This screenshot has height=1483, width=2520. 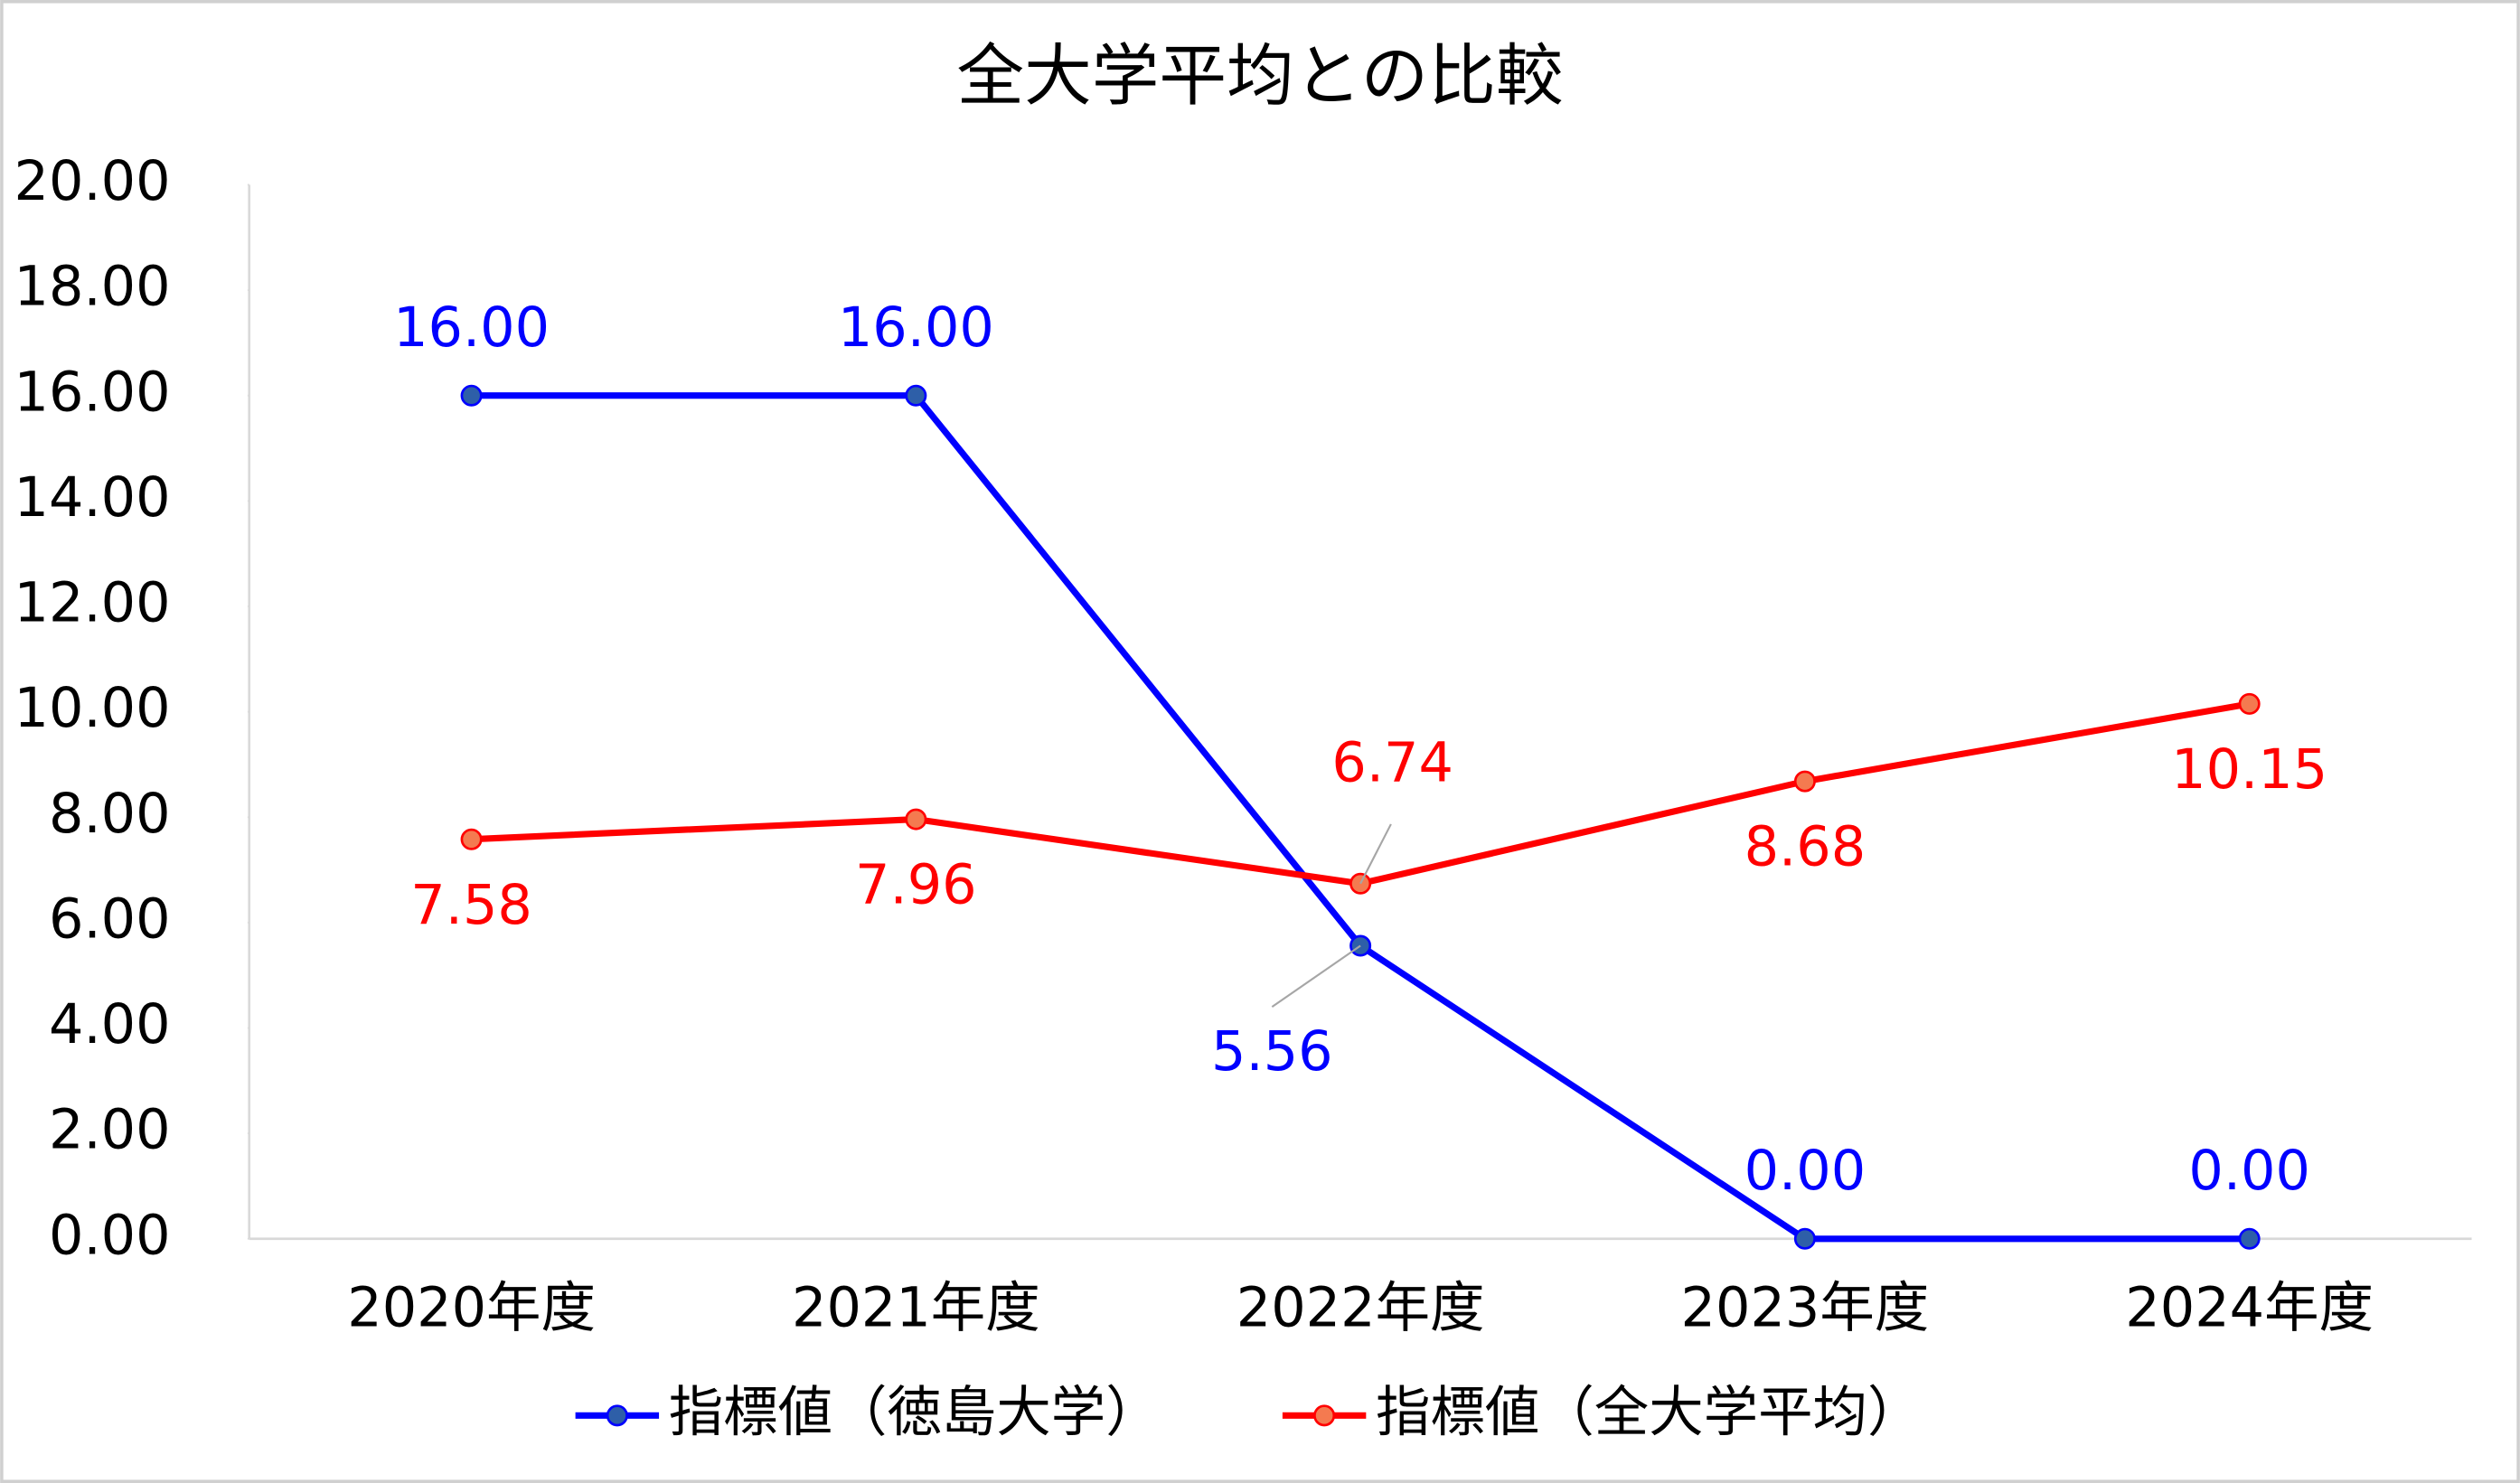 What do you see at coordinates (93, 182) in the screenshot?
I see `y-tick-label: 20.00` at bounding box center [93, 182].